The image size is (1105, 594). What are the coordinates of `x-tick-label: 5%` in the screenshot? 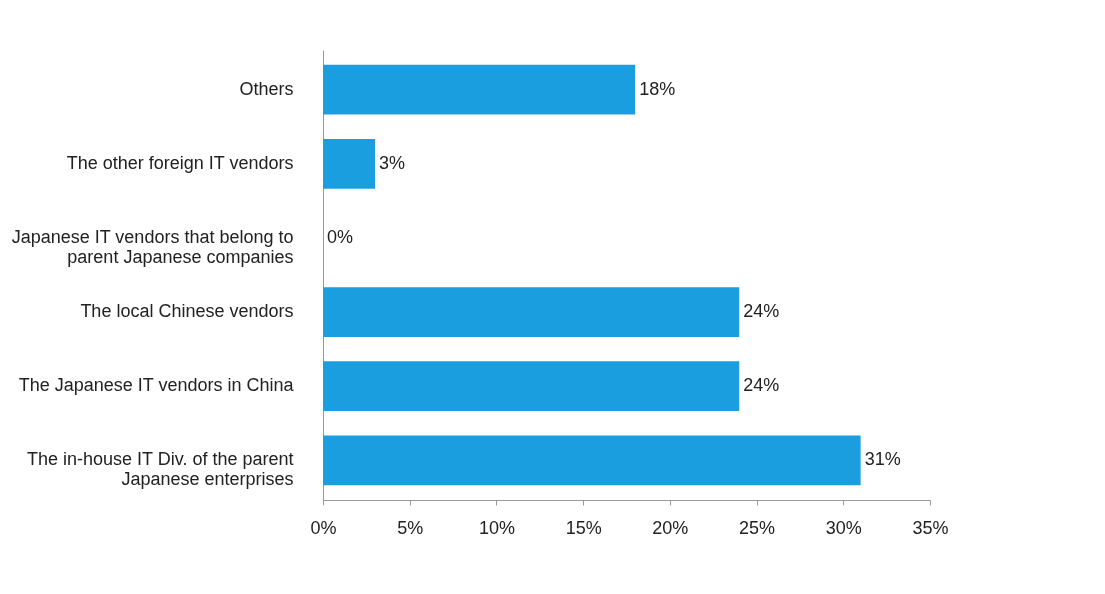 It's located at (410, 527).